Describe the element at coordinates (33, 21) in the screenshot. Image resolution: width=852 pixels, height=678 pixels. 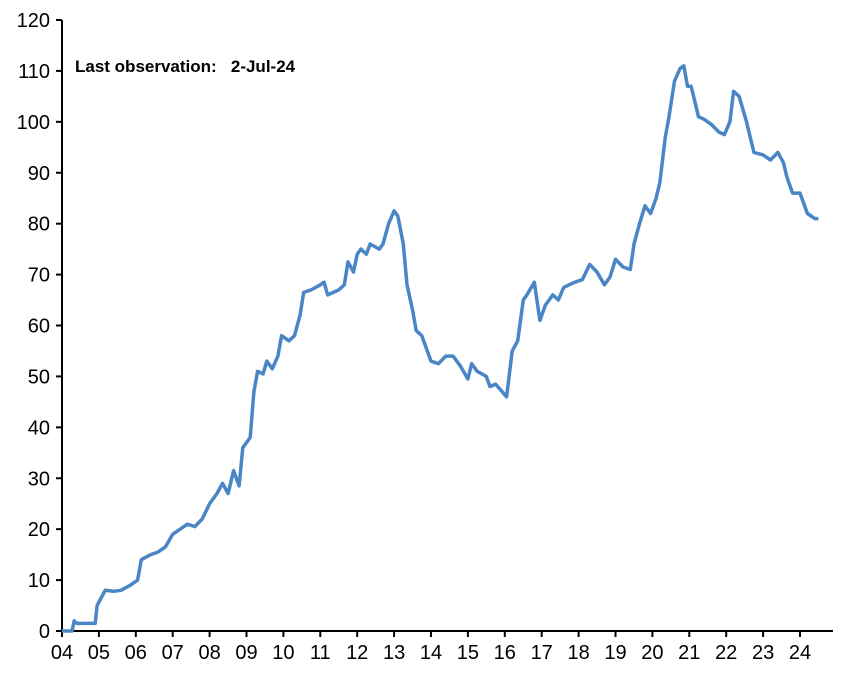
I see `y-tick-label: 120` at that location.